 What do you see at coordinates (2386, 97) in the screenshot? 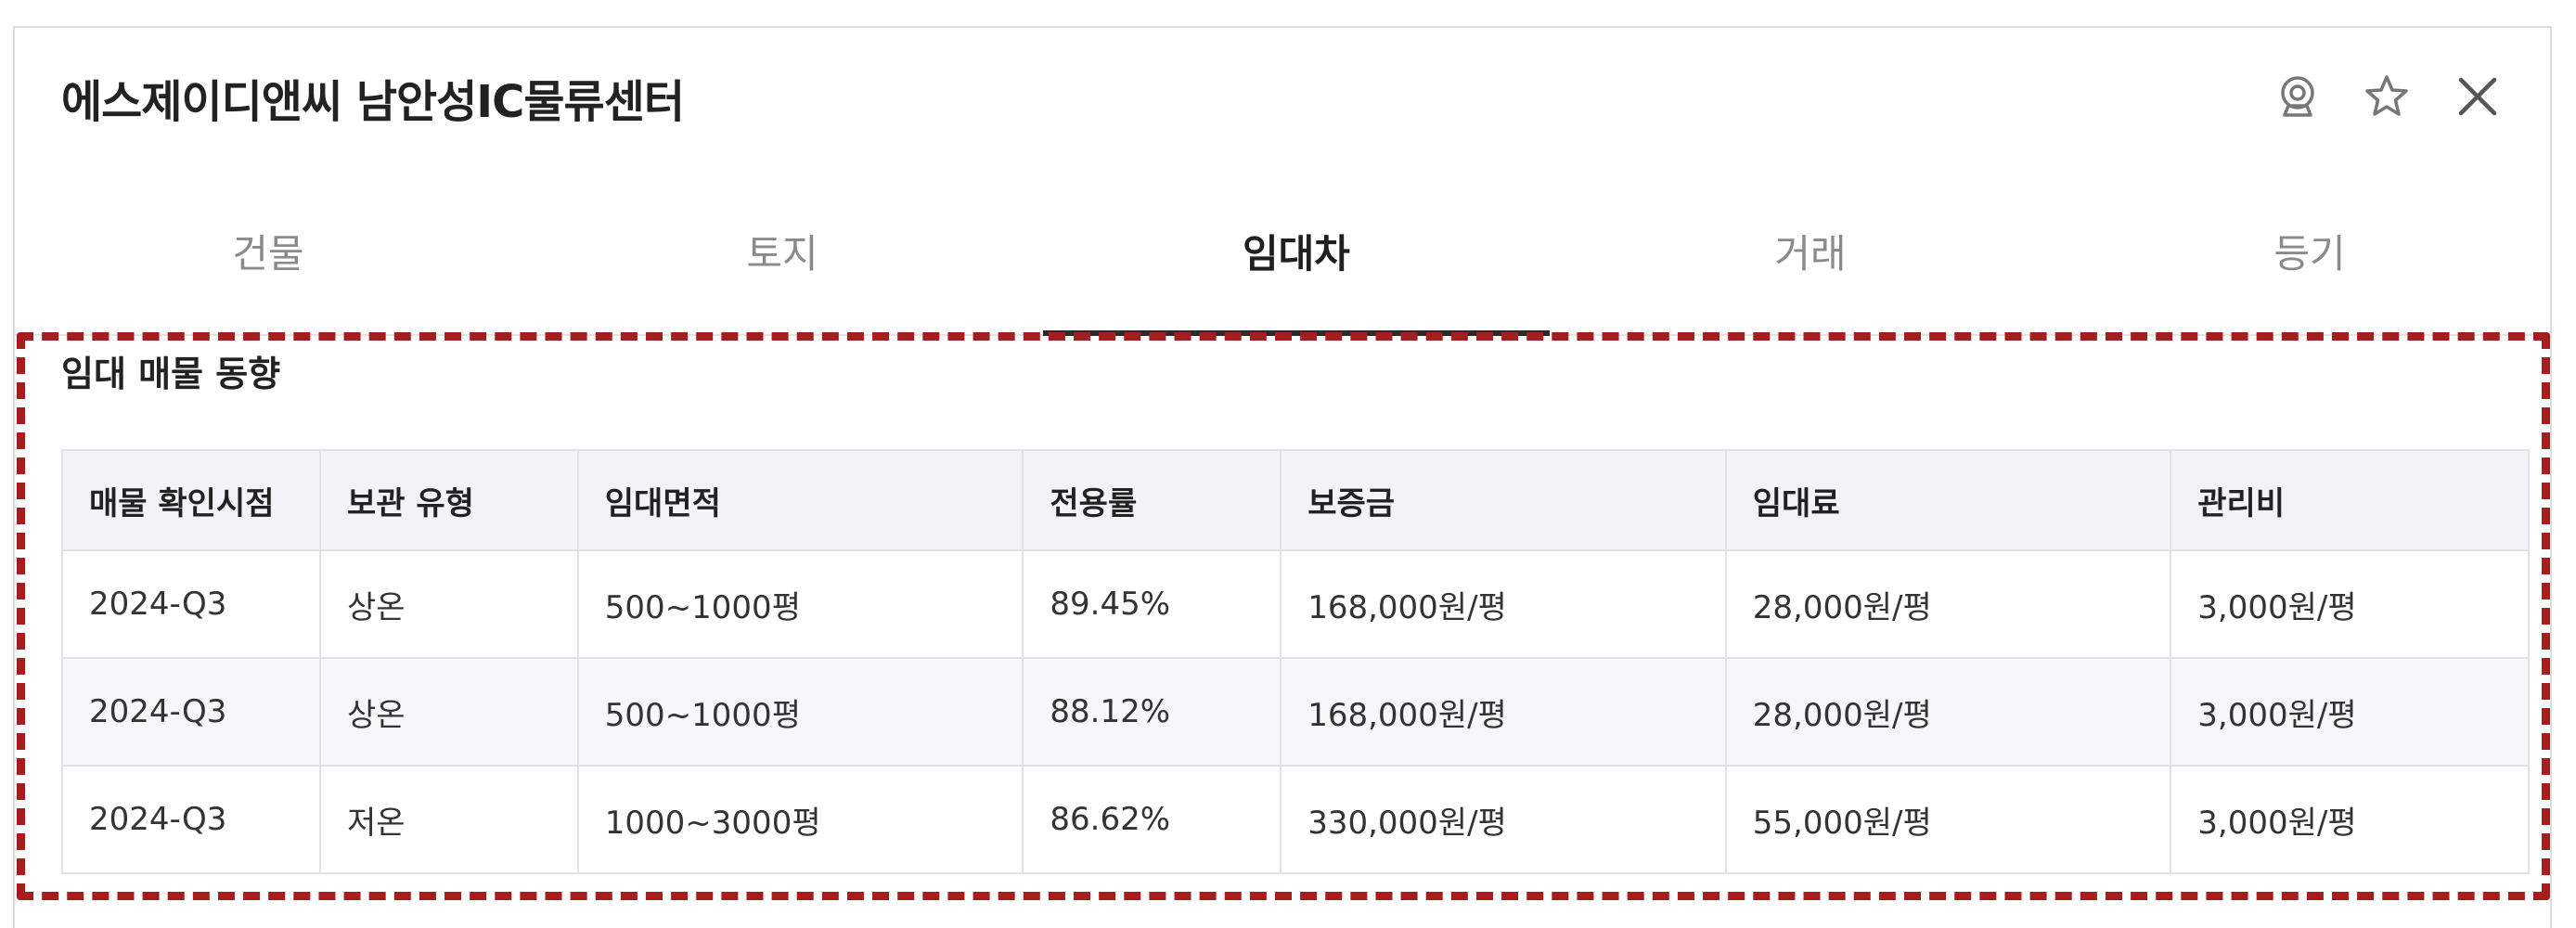
I see `star-icon` at bounding box center [2386, 97].